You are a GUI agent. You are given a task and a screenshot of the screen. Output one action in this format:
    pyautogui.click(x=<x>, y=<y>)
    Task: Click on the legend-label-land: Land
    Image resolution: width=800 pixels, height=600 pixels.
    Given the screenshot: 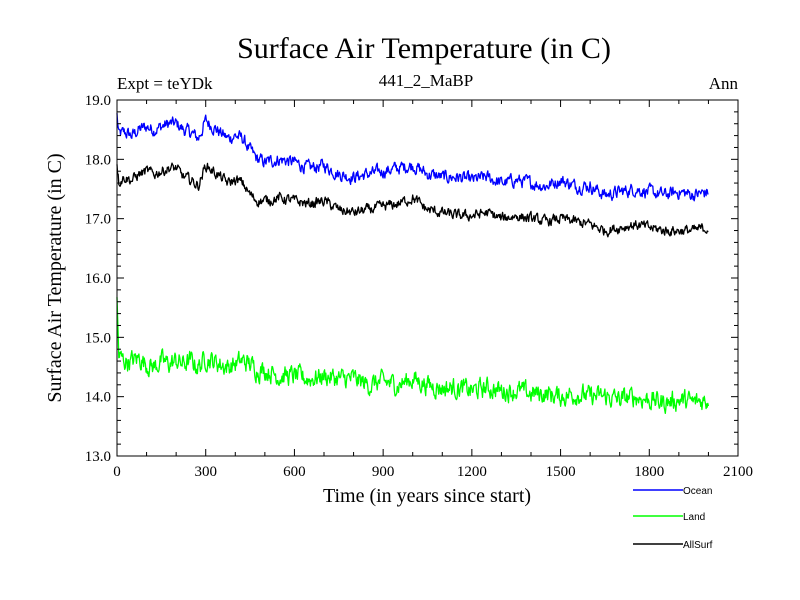 What is the action you would take?
    pyautogui.click(x=694, y=517)
    